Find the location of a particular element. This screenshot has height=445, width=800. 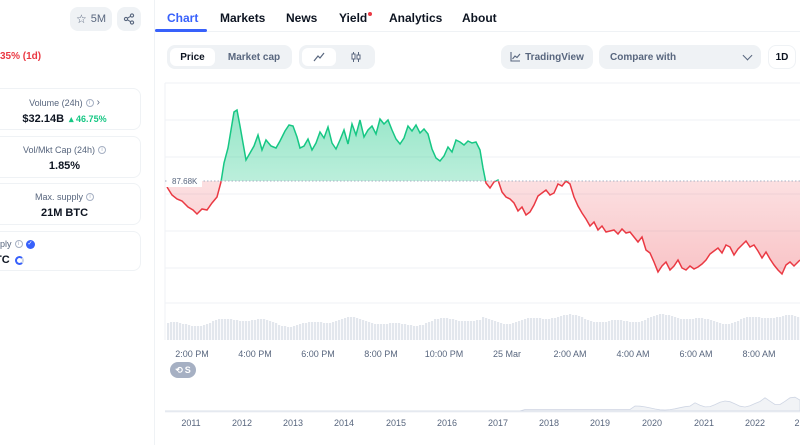

x-axis-label: 10:00 PM is located at coordinates (444, 354).